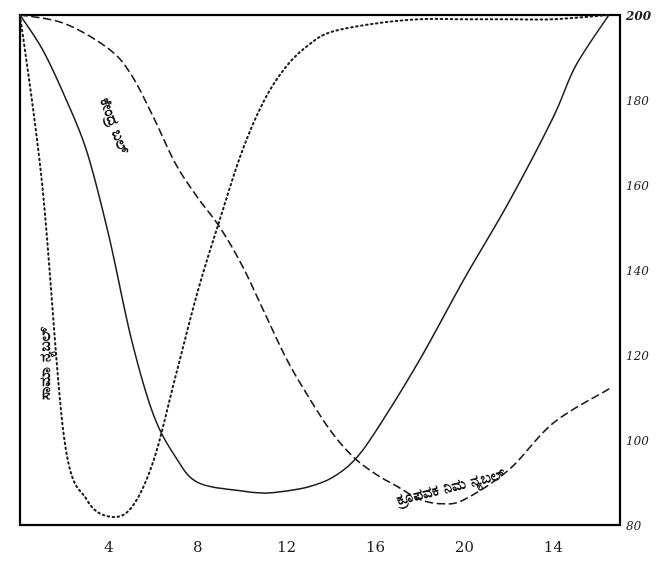 This screenshot has width=672, height=562. I want to click on series-label: ಕ್ರೂಪವಕ ನಿಮ ನ್ಯಬಲ್, so click(451, 488).